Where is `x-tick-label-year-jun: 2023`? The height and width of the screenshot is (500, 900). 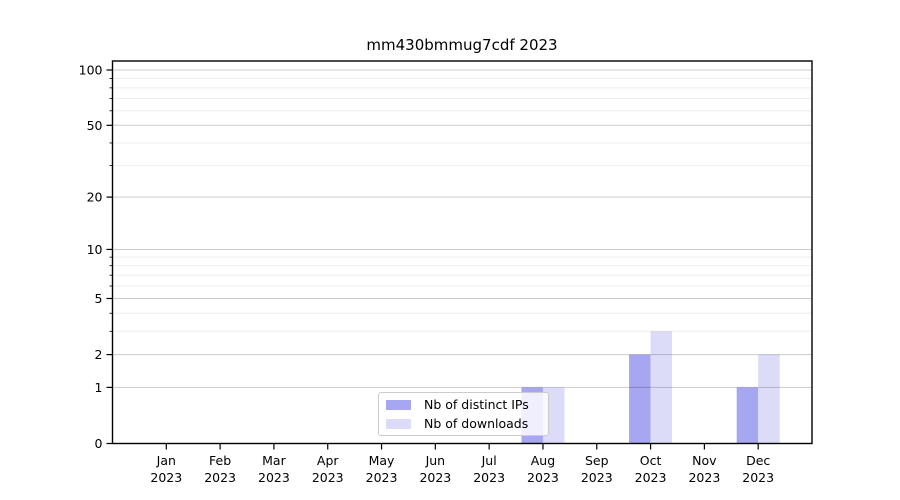 x-tick-label-year-jun: 2023 is located at coordinates (435, 477).